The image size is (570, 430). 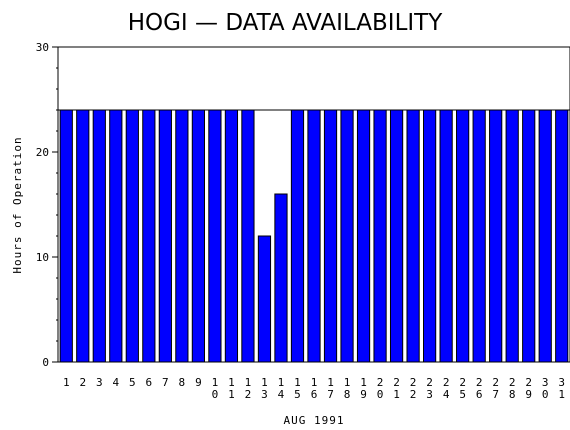 I want to click on x-tick-label-9: 9, so click(x=198, y=382).